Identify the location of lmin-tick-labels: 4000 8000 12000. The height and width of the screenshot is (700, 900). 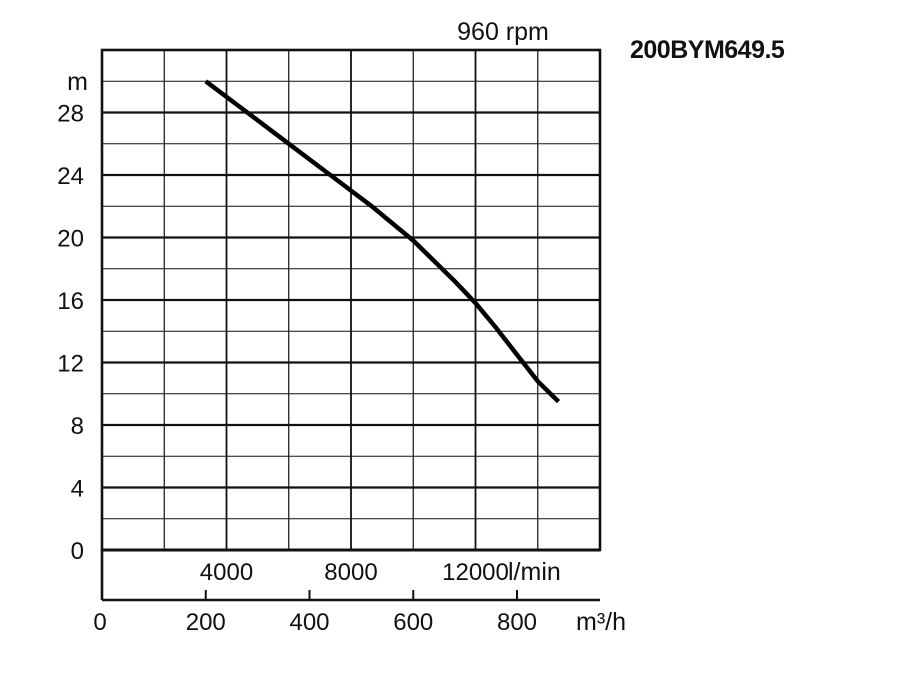
(354, 572).